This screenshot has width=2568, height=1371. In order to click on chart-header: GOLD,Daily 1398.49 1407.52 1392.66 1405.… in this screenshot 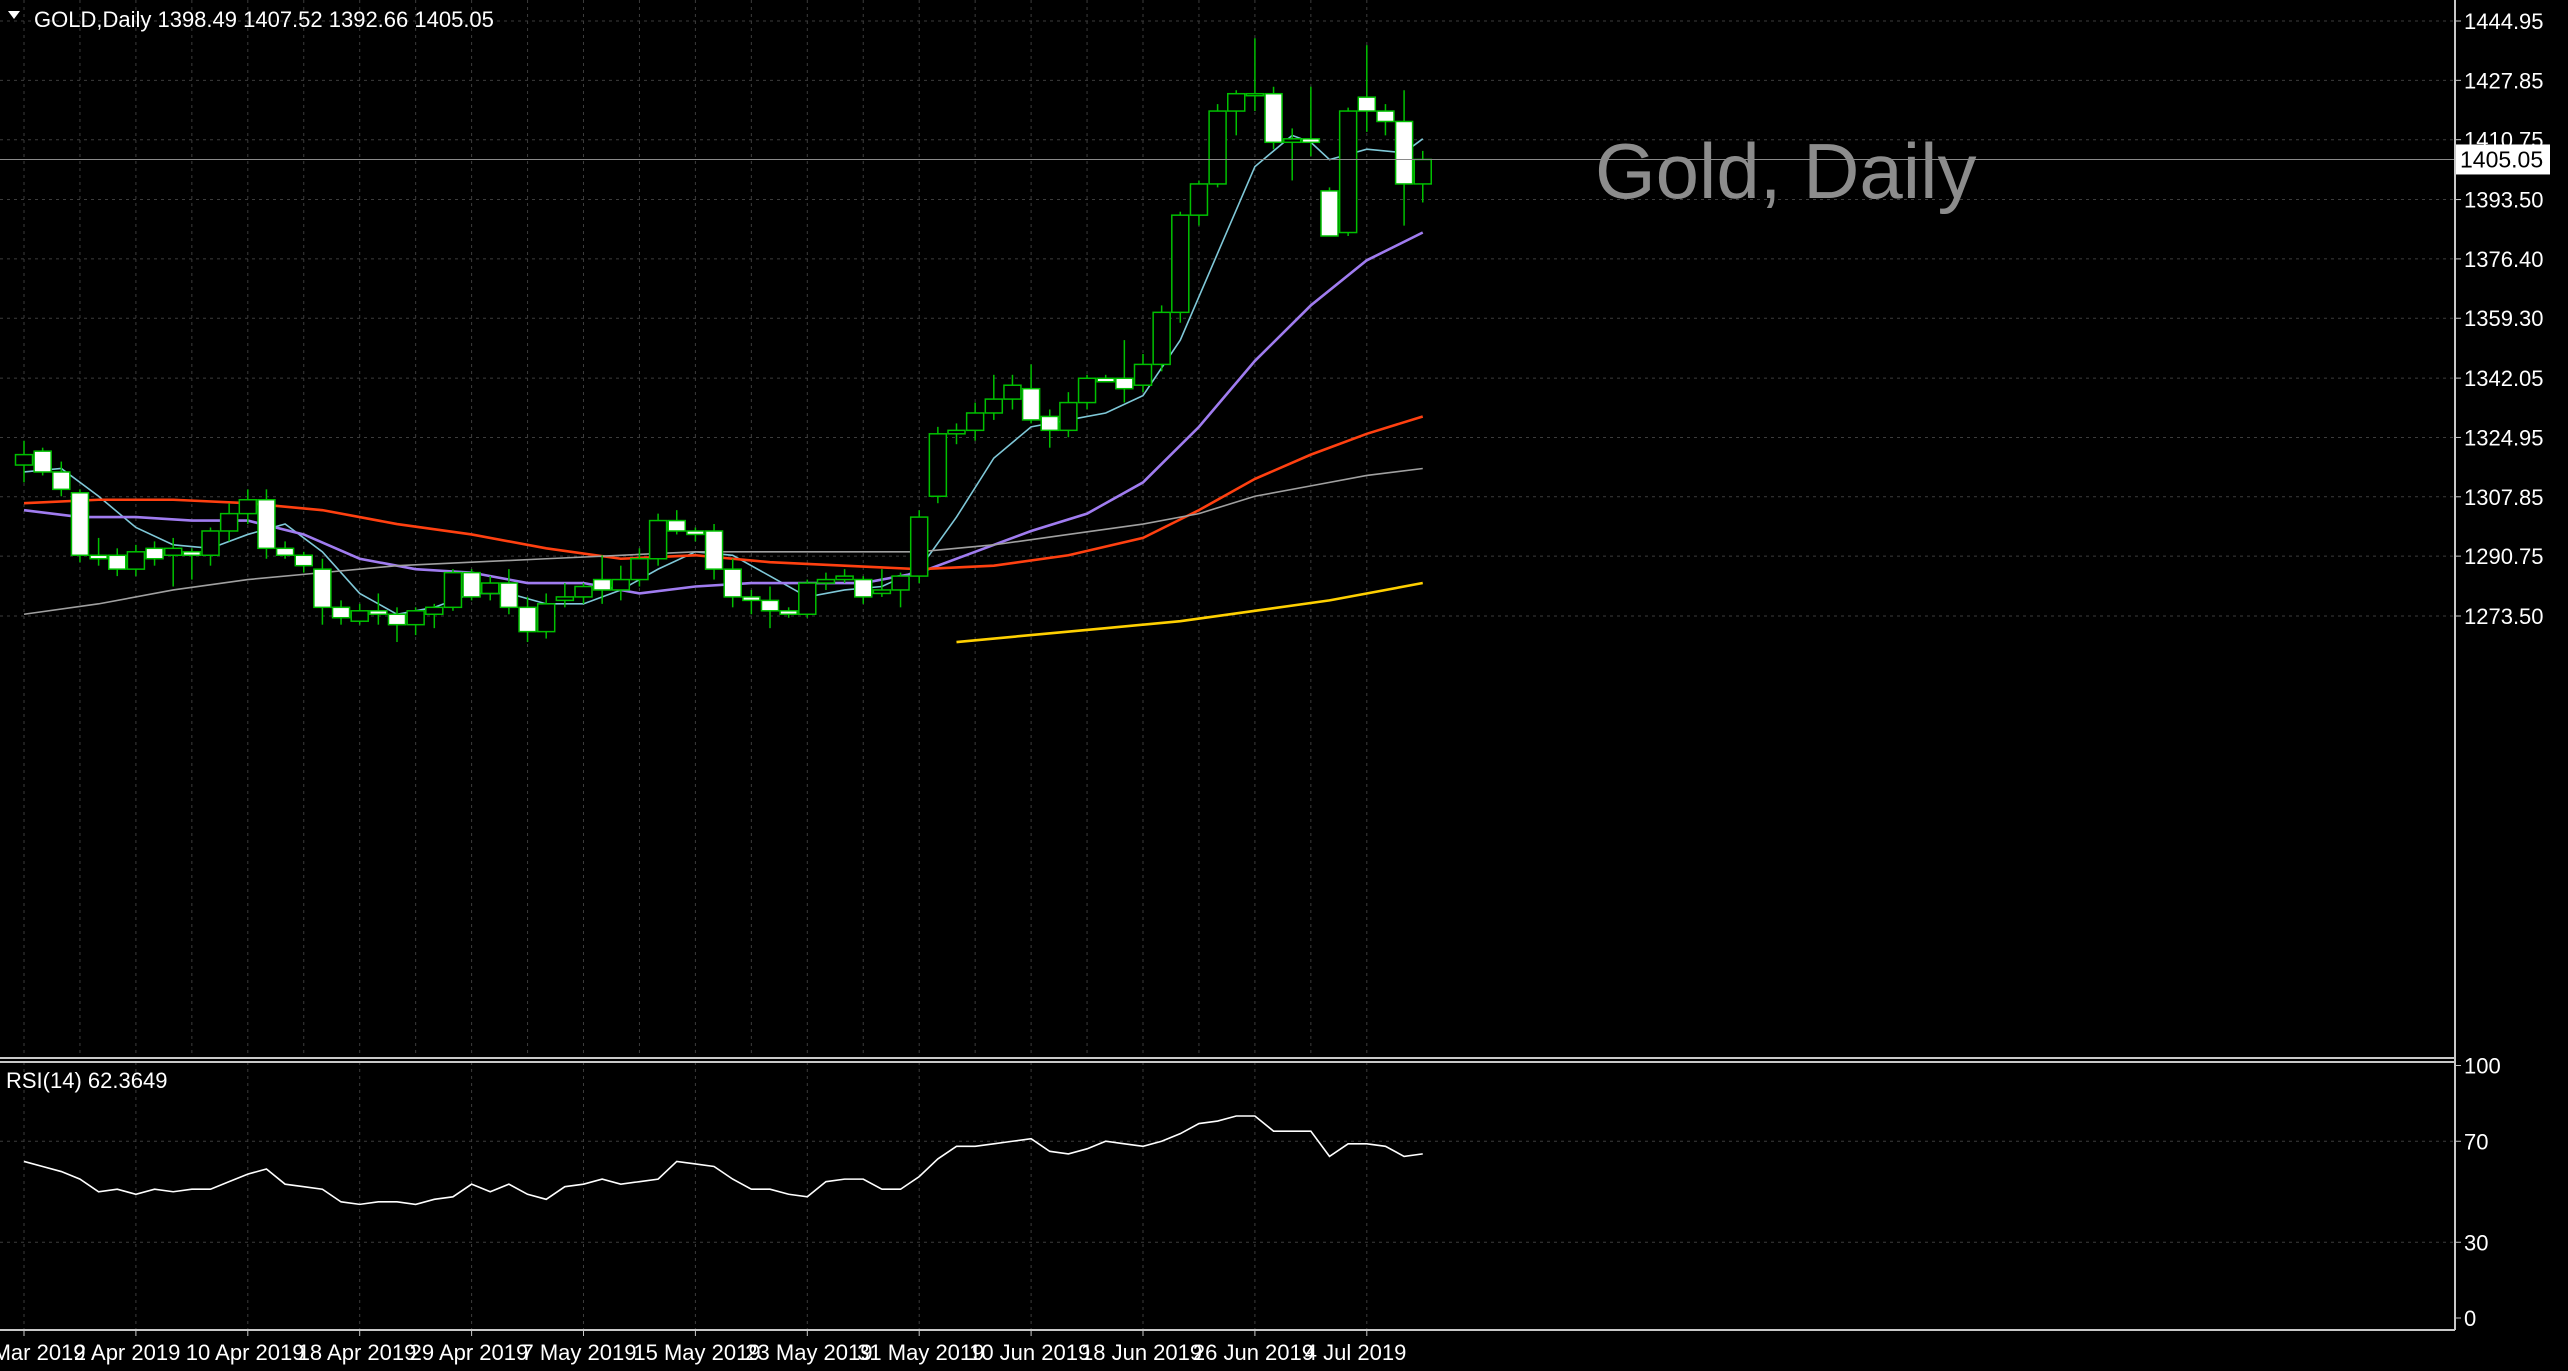, I will do `click(251, 19)`.